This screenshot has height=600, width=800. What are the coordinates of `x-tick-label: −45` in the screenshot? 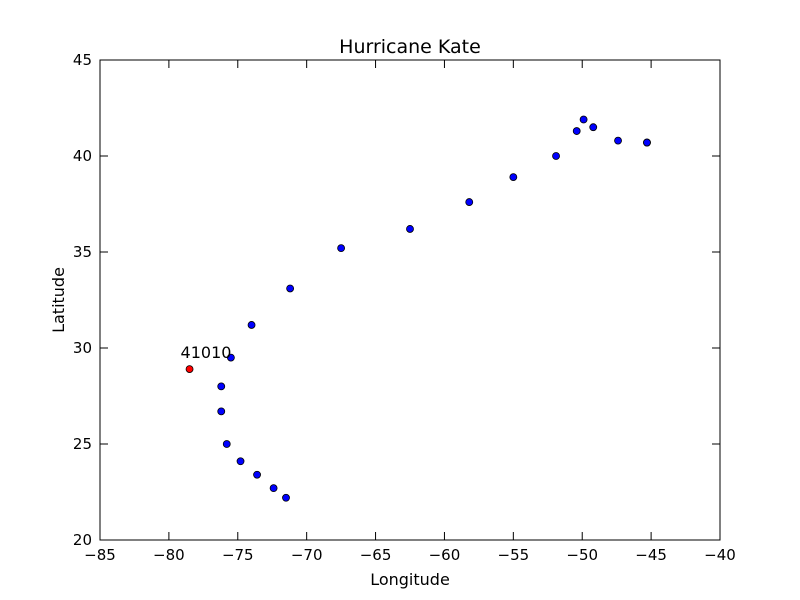 It's located at (651, 555).